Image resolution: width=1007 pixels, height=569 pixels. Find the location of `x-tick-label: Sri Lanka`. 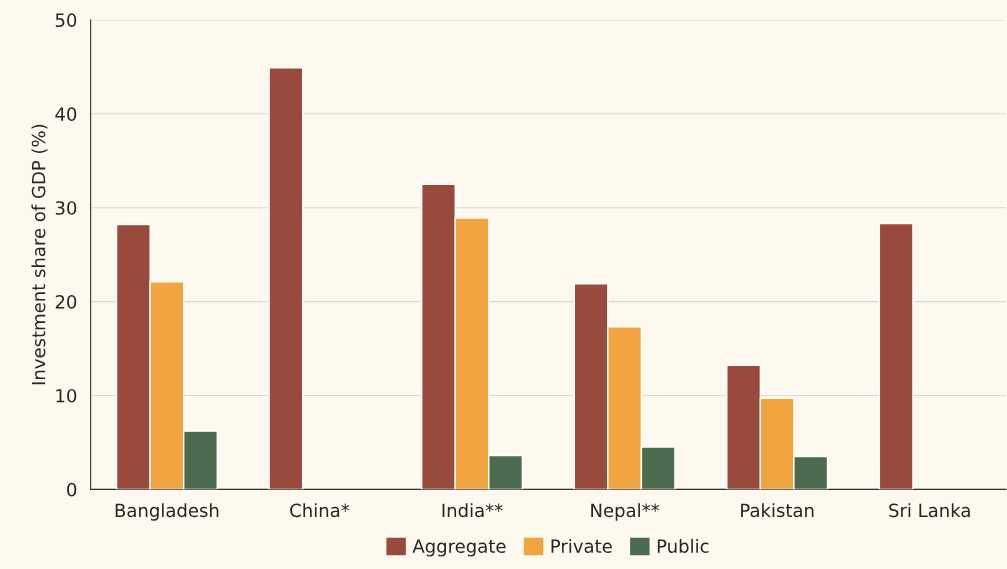

x-tick-label: Sri Lanka is located at coordinates (929, 510).